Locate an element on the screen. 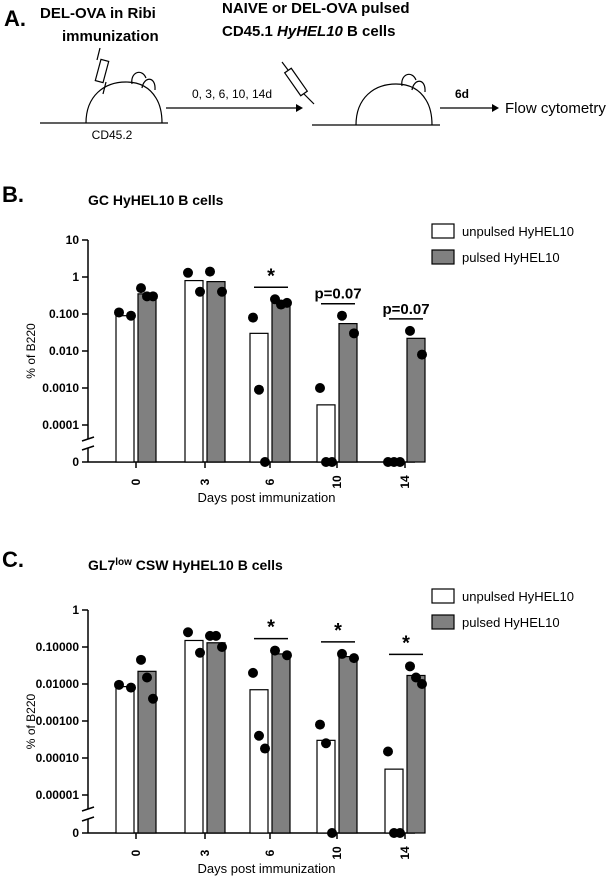 The image size is (613, 877). chart-title-part: GL7 is located at coordinates (101, 565).